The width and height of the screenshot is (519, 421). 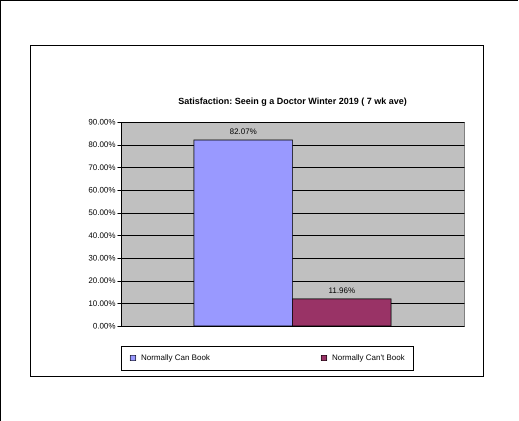 I want to click on y-tick-label: 50.00%, so click(x=102, y=213).